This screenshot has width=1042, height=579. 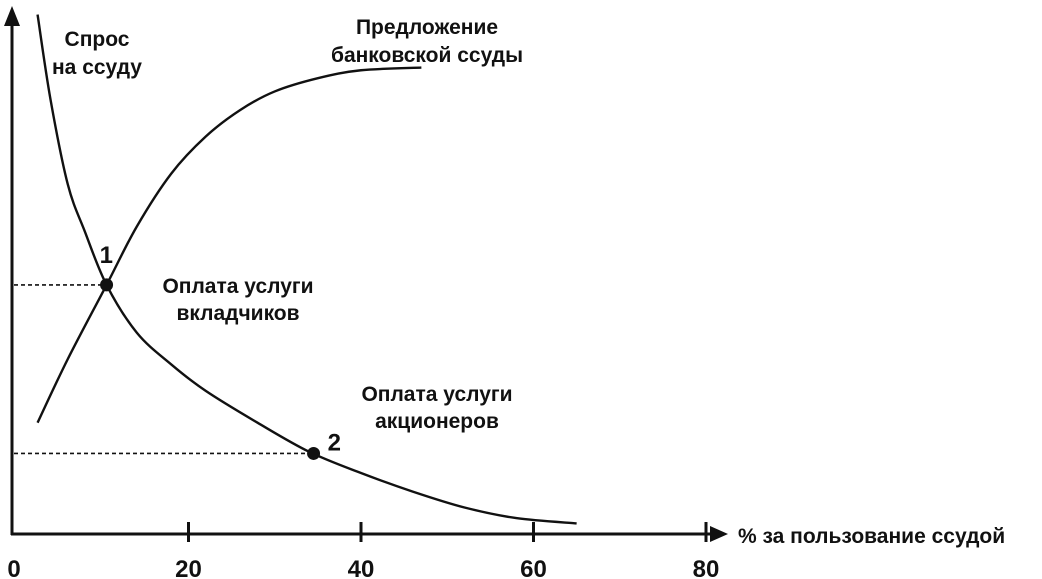 I want to click on demand-curve-label-line-2: на ссуду, so click(x=97, y=67).